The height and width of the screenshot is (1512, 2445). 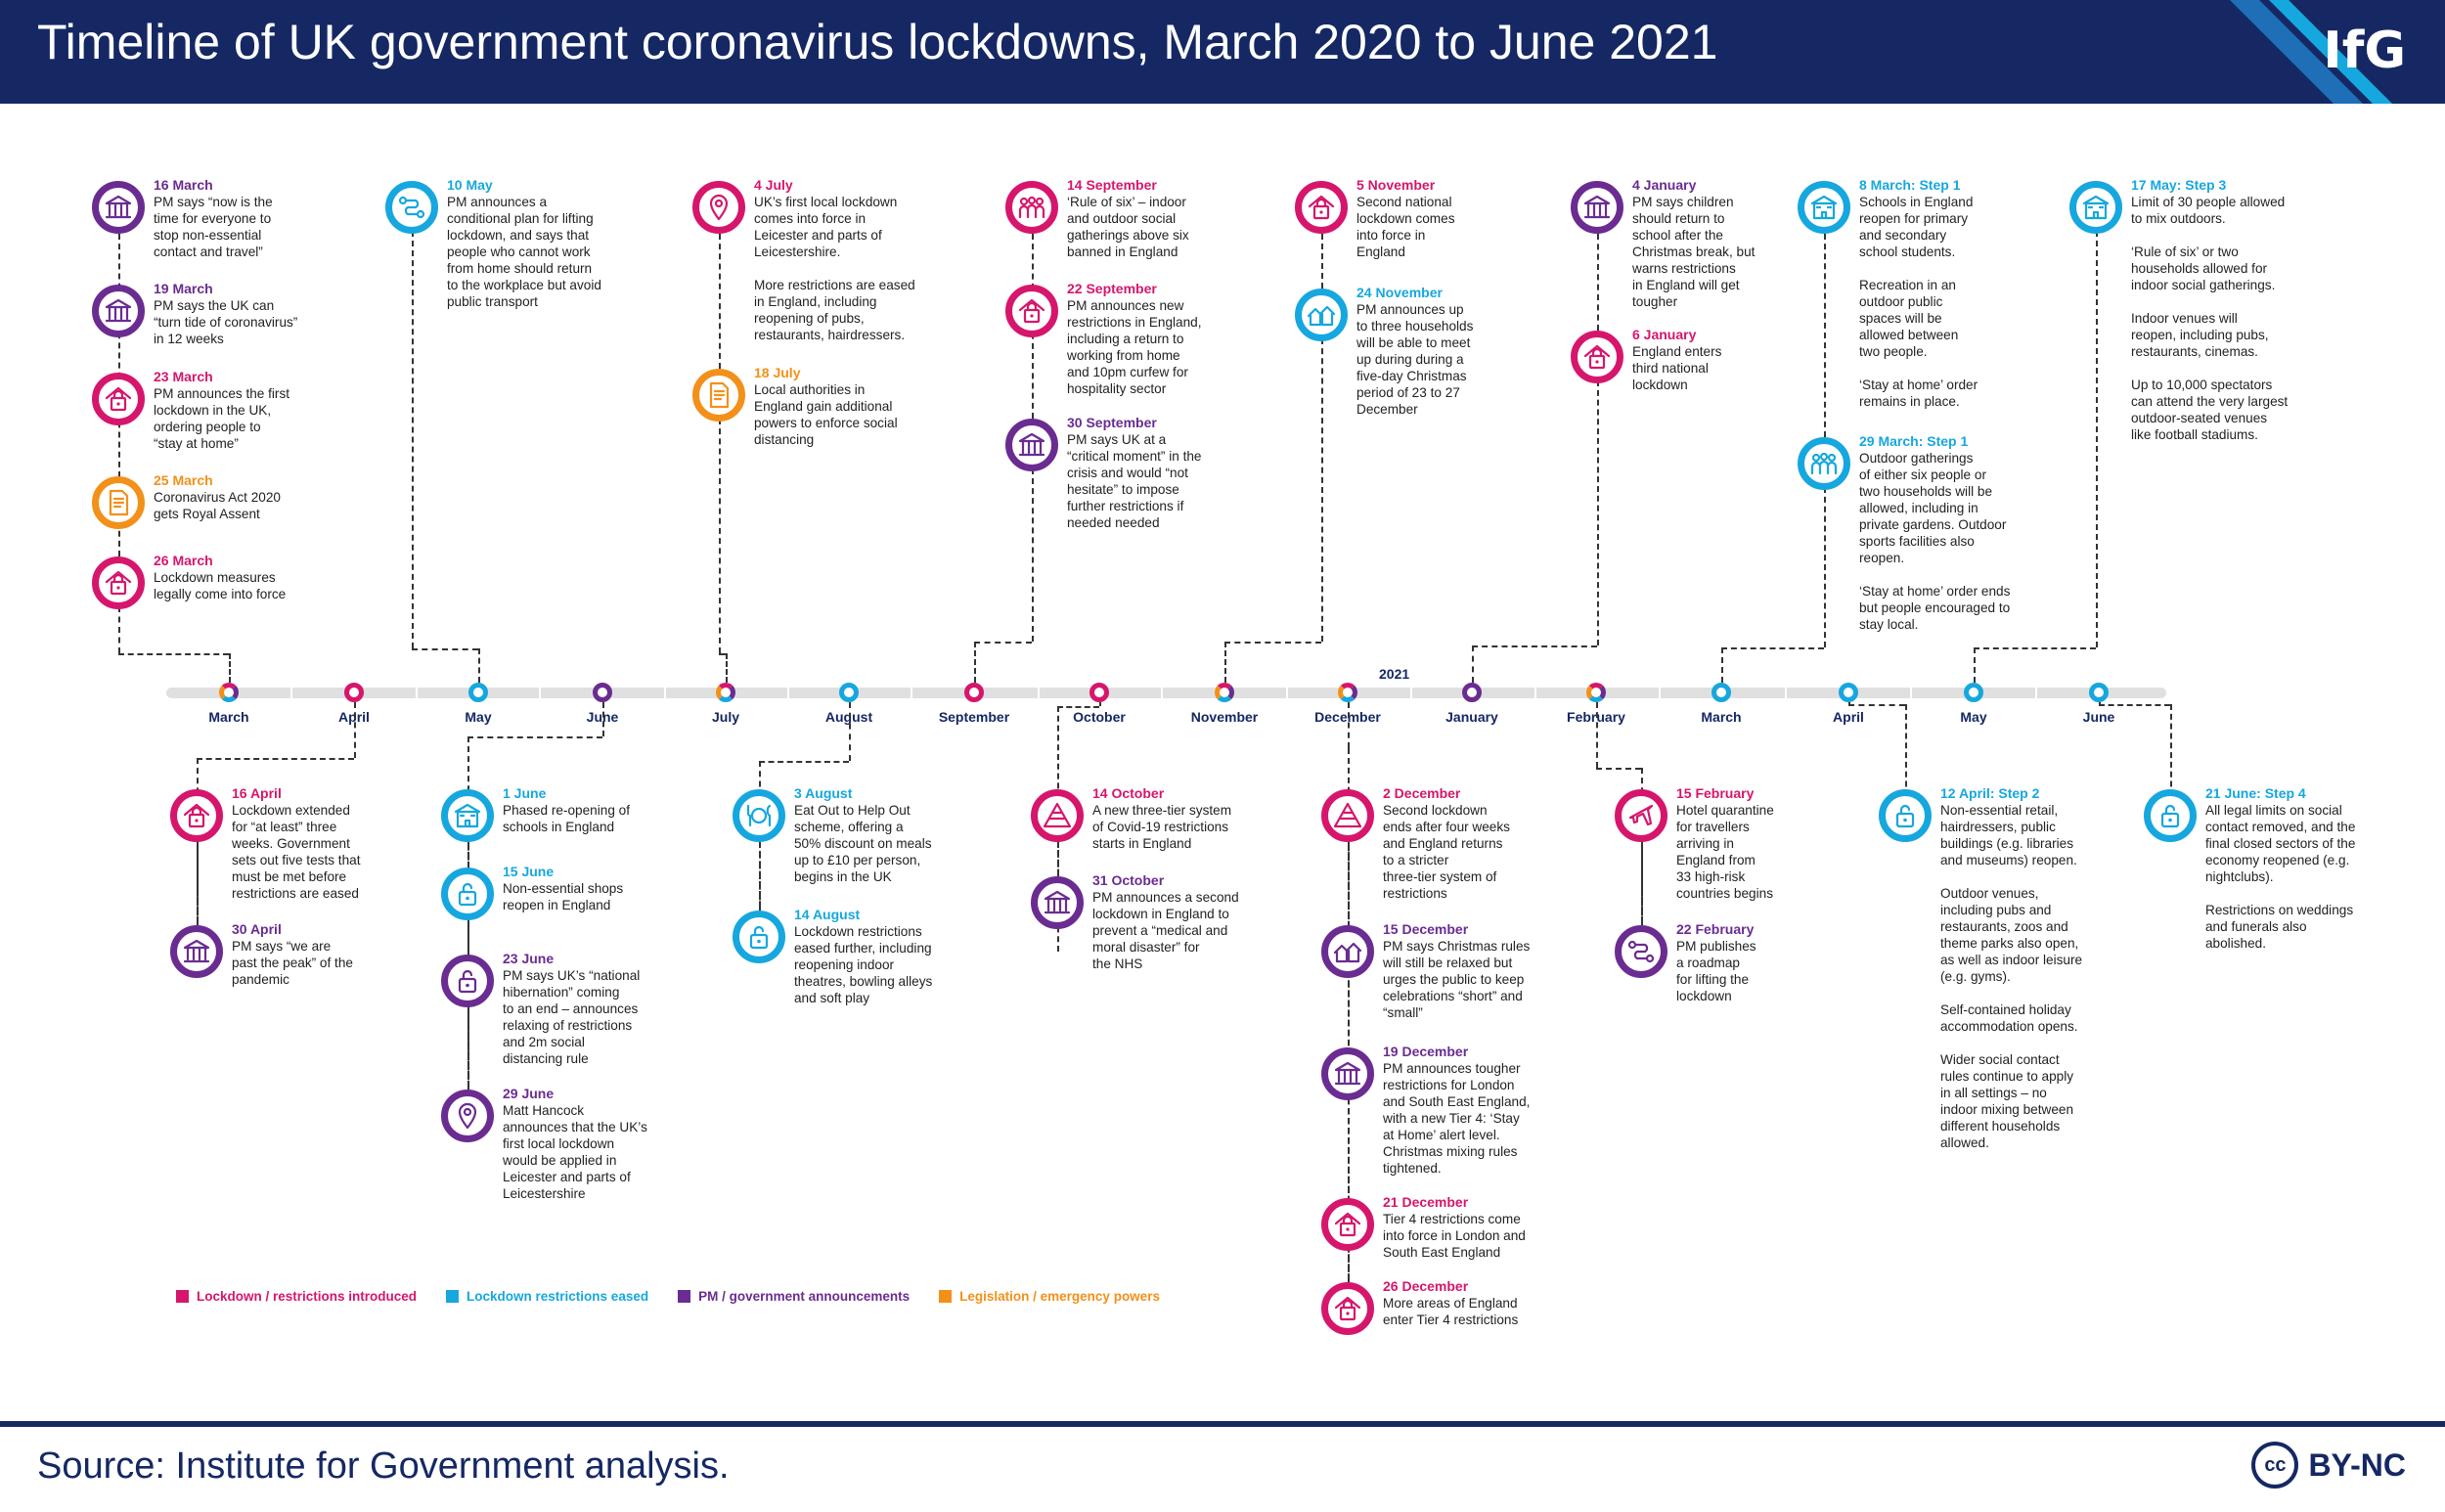 I want to click on event-description: Phased re-opening of schools in England, so click(x=566, y=818).